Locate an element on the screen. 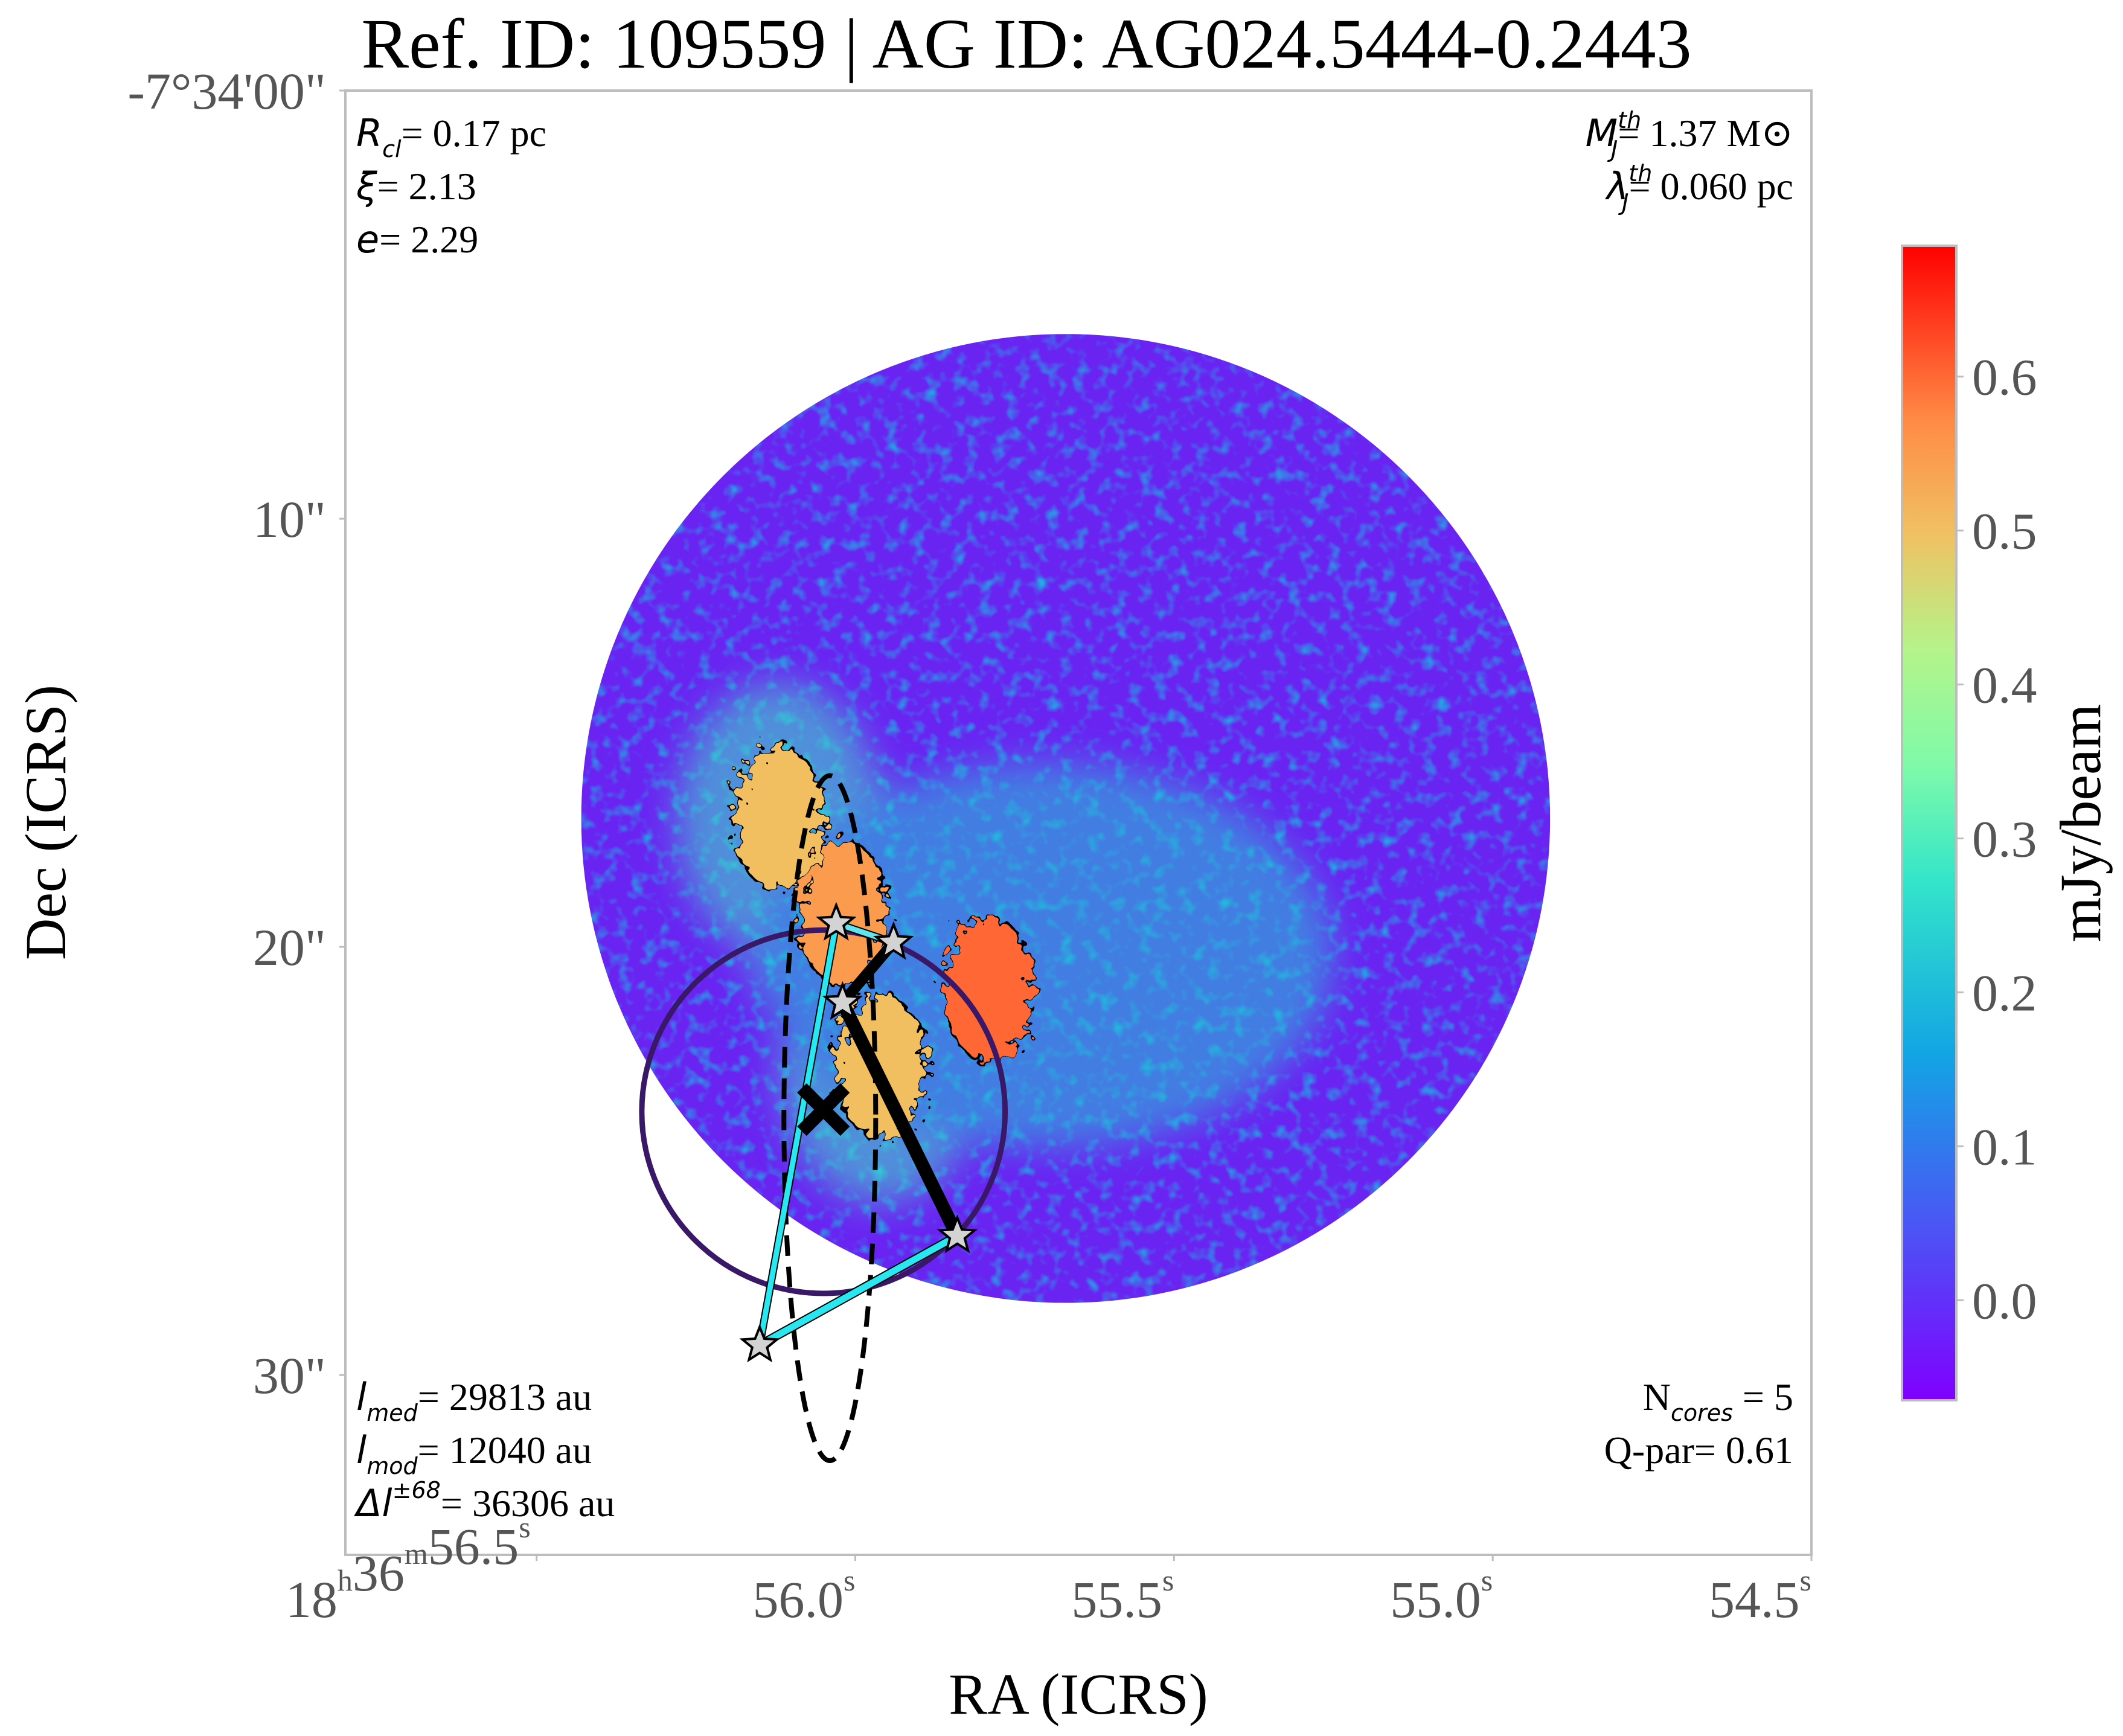 This screenshot has width=2123, height=1736. colorbar-tick: 0.4 is located at coordinates (1996, 685).